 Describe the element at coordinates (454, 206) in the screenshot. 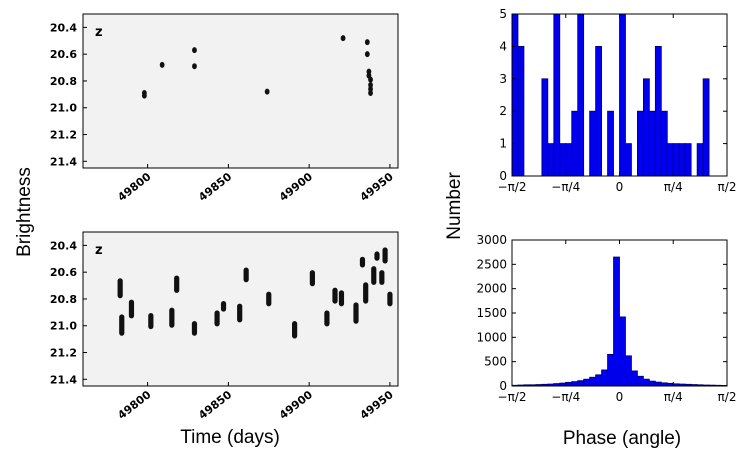

I see `right-ylabel: Number` at that location.